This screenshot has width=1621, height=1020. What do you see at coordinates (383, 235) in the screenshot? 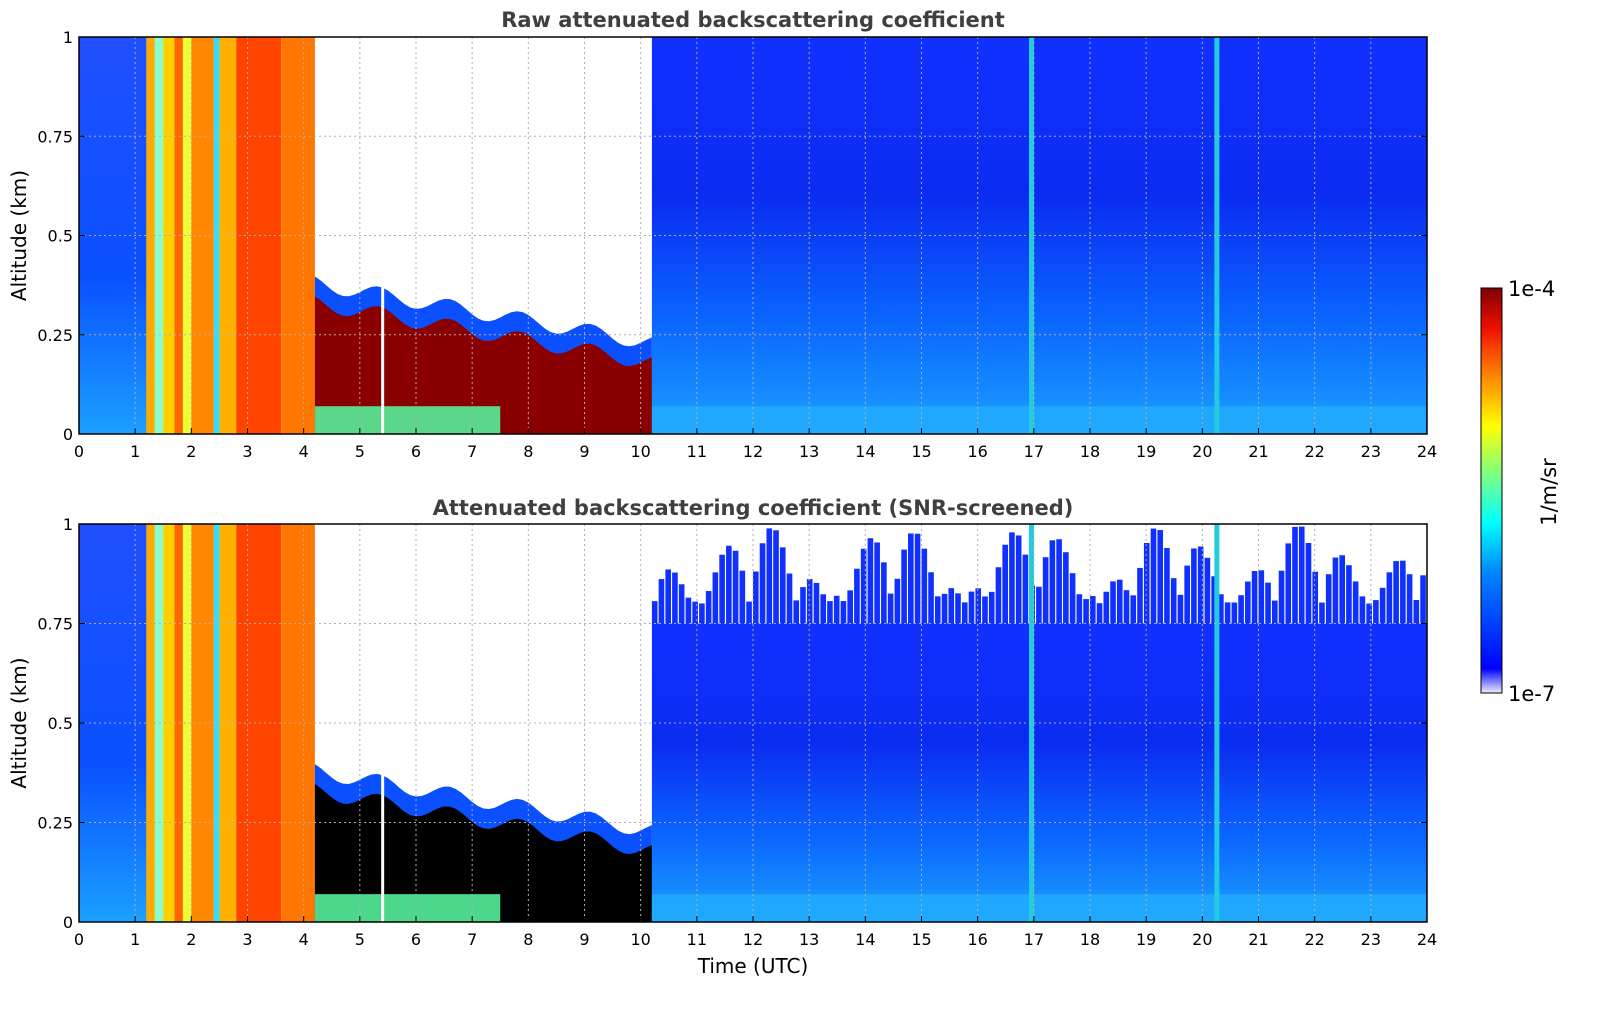
I see `data-gap` at bounding box center [383, 235].